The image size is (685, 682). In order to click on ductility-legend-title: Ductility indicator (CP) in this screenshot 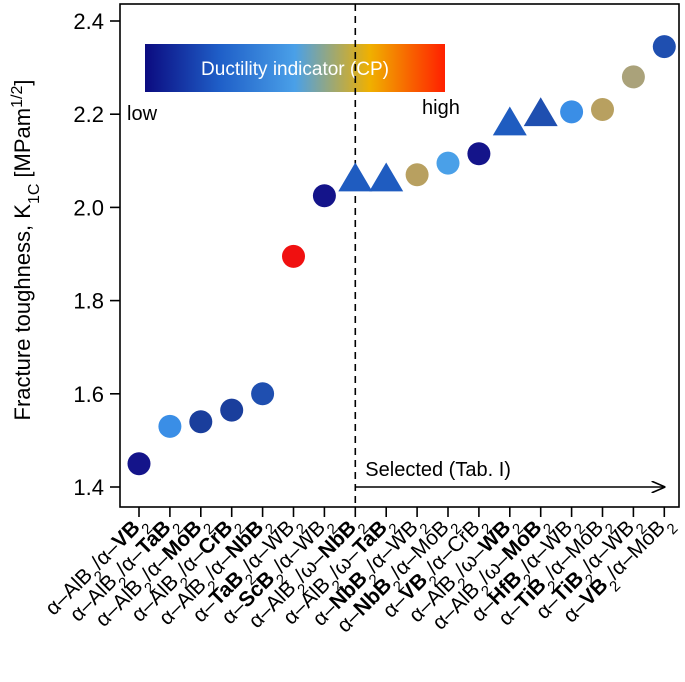, I will do `click(295, 69)`.